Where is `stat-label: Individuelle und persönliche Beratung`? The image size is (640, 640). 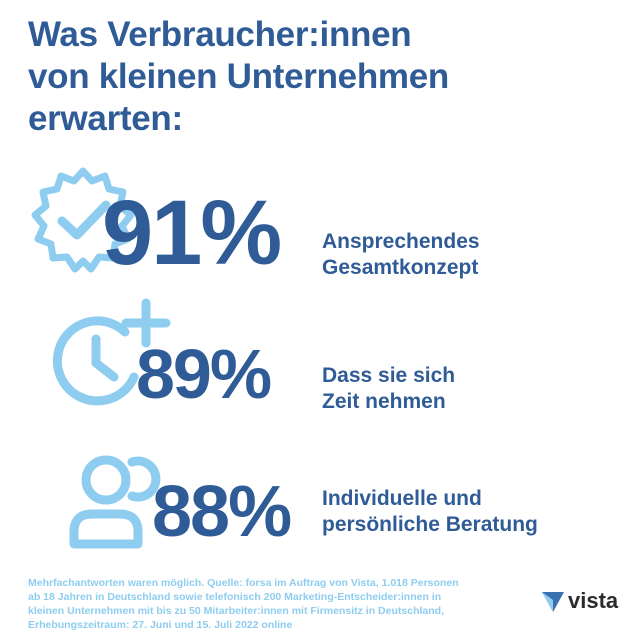 stat-label: Individuelle und persönliche Beratung is located at coordinates (430, 511).